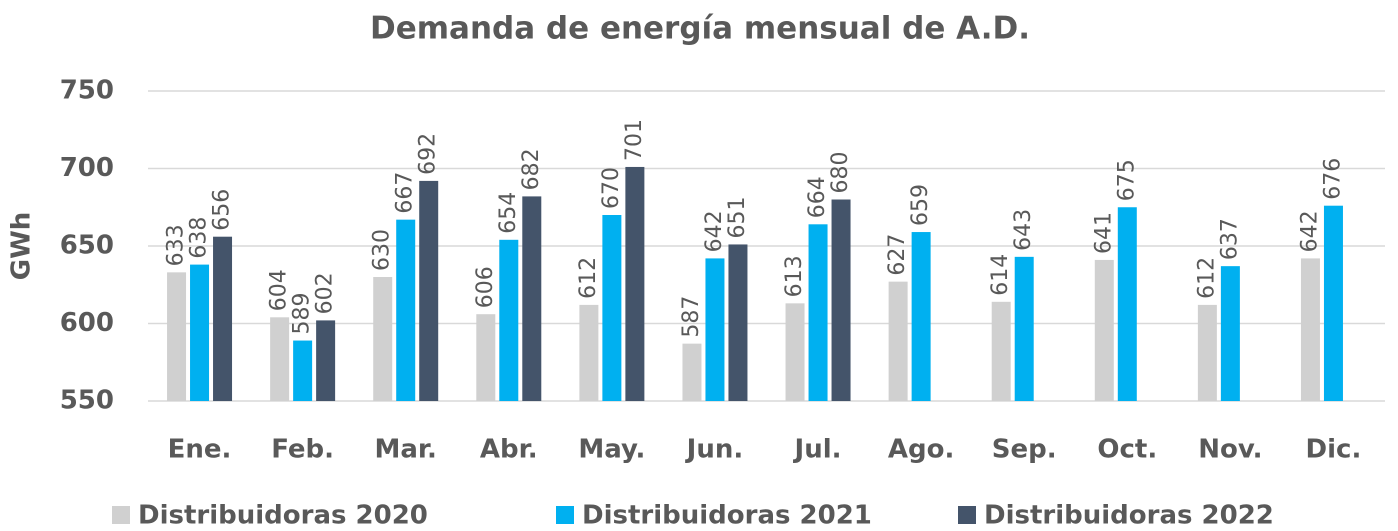 The image size is (1398, 531). What do you see at coordinates (1229, 239) in the screenshot?
I see `data-label: 637` at bounding box center [1229, 239].